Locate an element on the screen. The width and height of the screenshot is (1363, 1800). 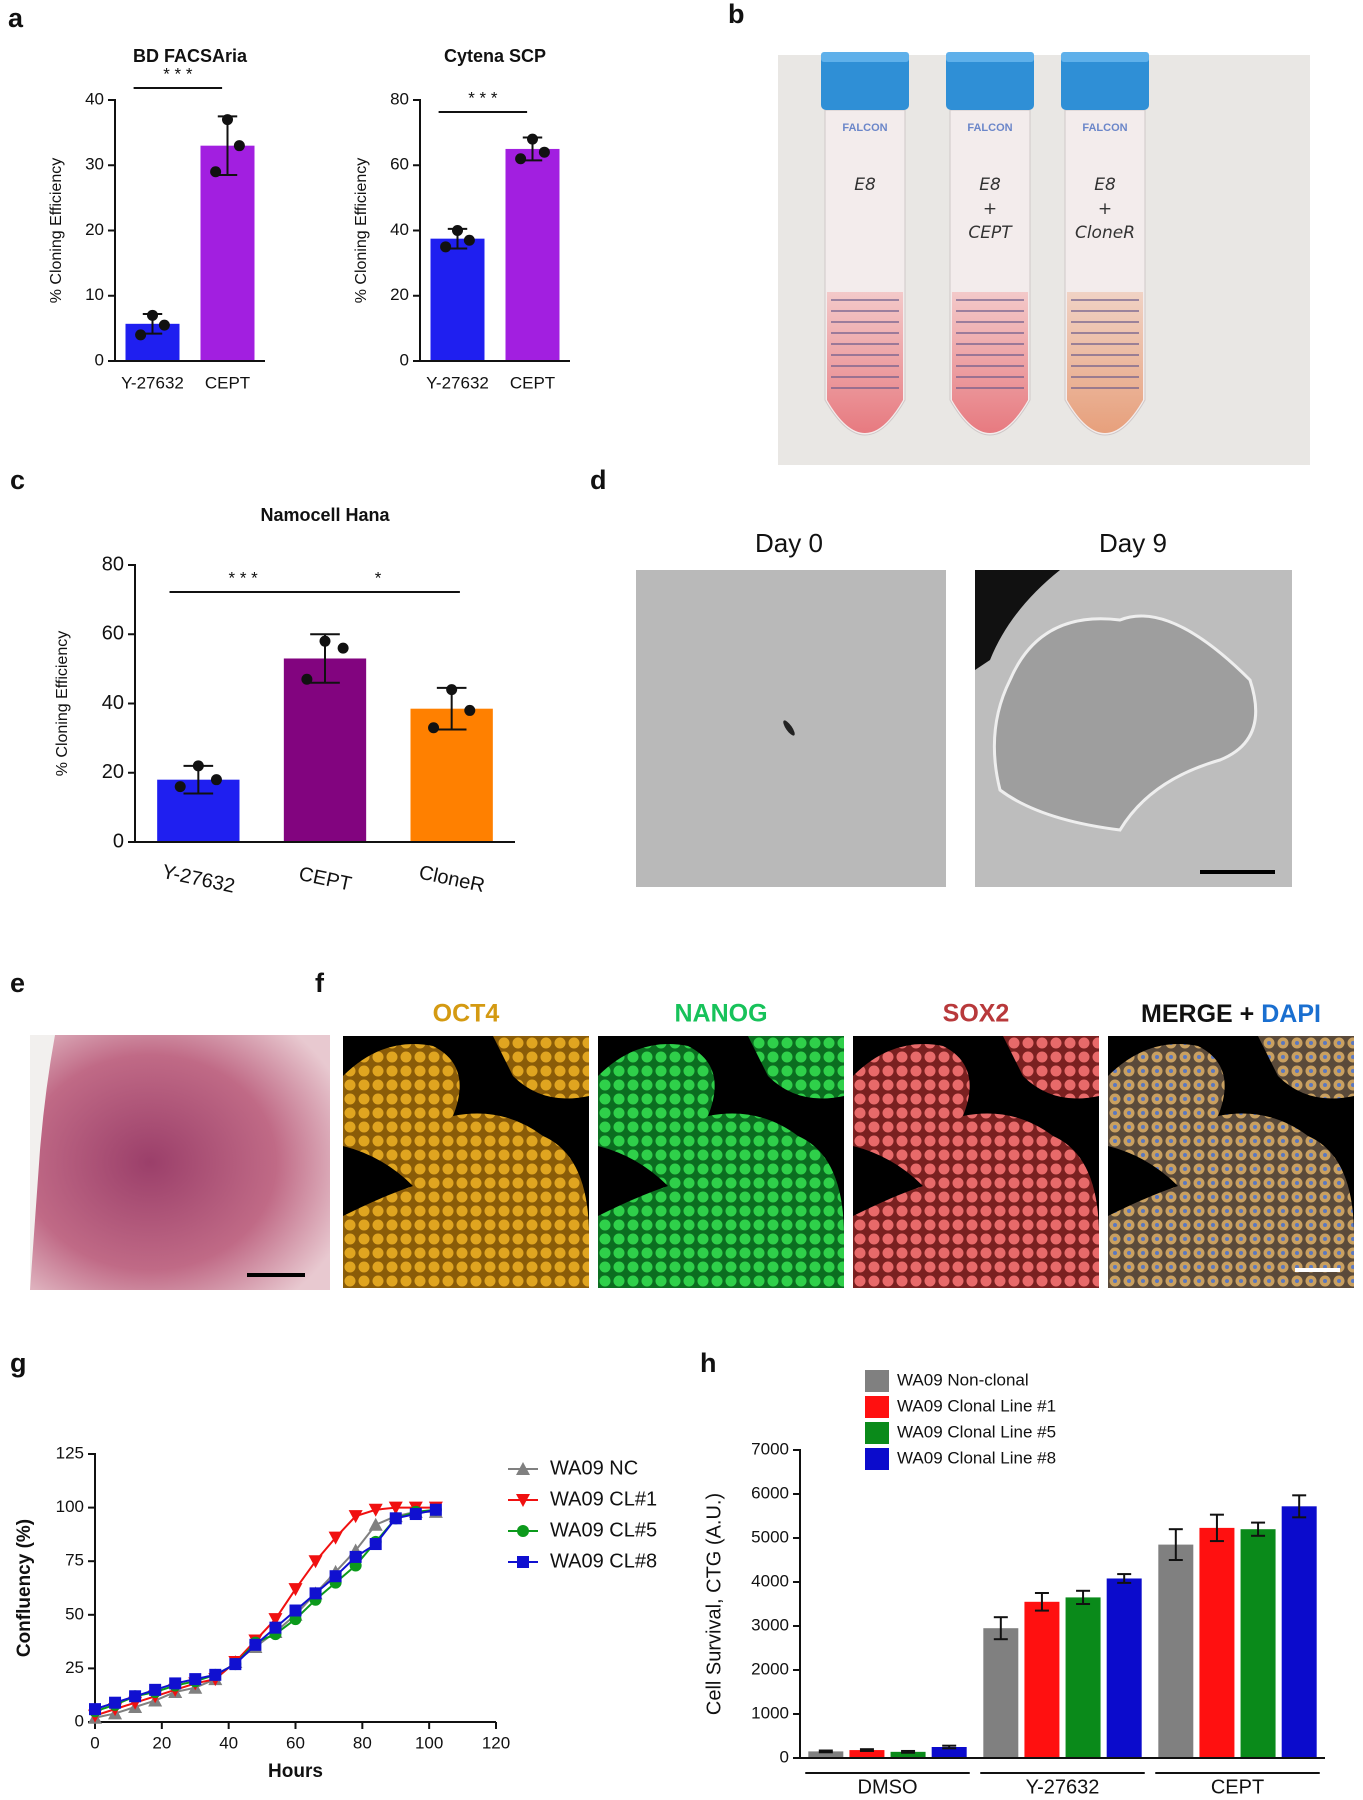
y-tick-label: 25 is located at coordinates (74, 1667).